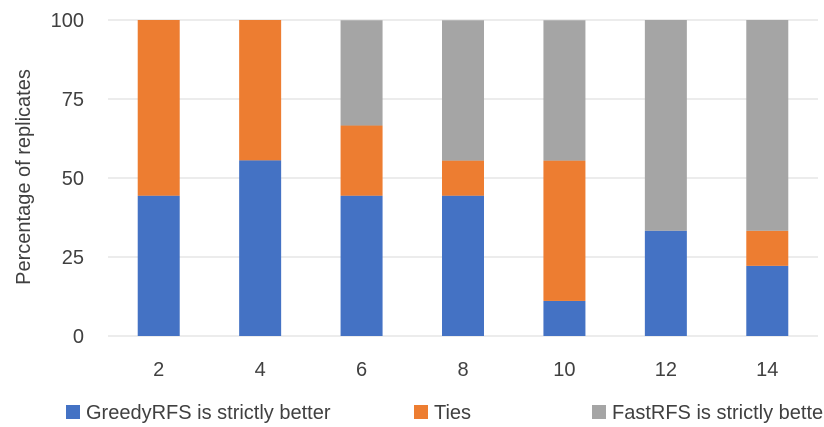 The image size is (824, 427). Describe the element at coordinates (73, 179) in the screenshot. I see `y-tick-label: 50` at that location.